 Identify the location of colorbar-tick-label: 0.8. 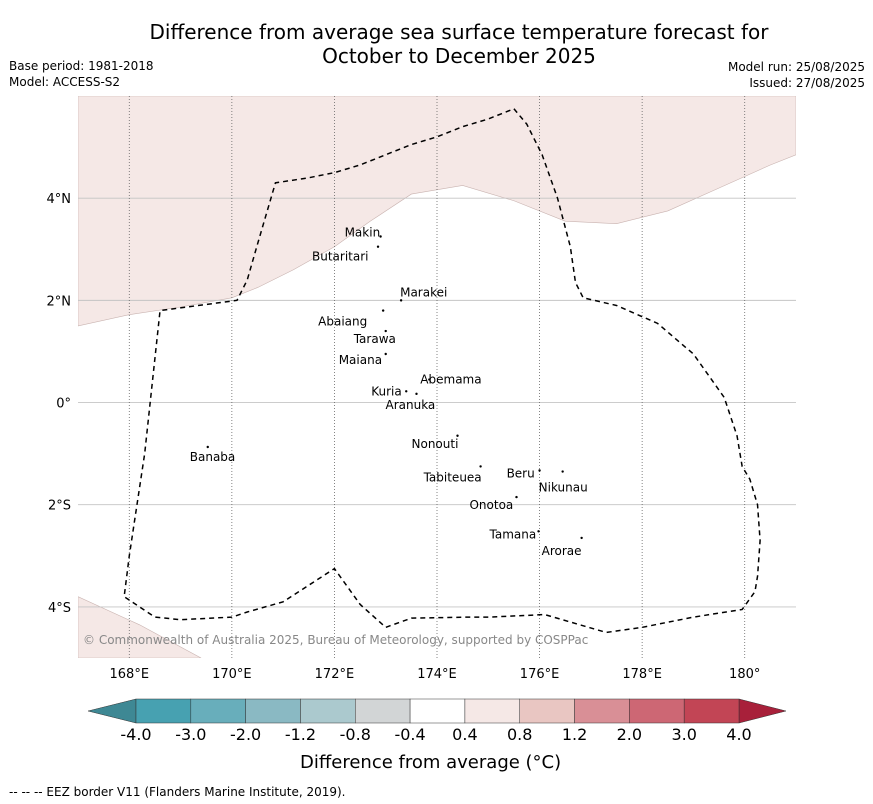
(519, 734).